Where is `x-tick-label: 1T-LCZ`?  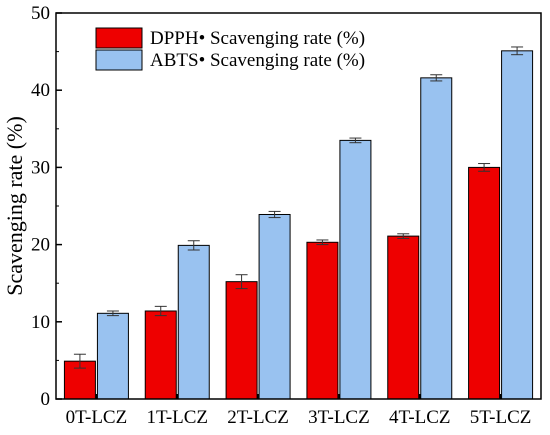 x-tick-label: 1T-LCZ is located at coordinates (177, 417).